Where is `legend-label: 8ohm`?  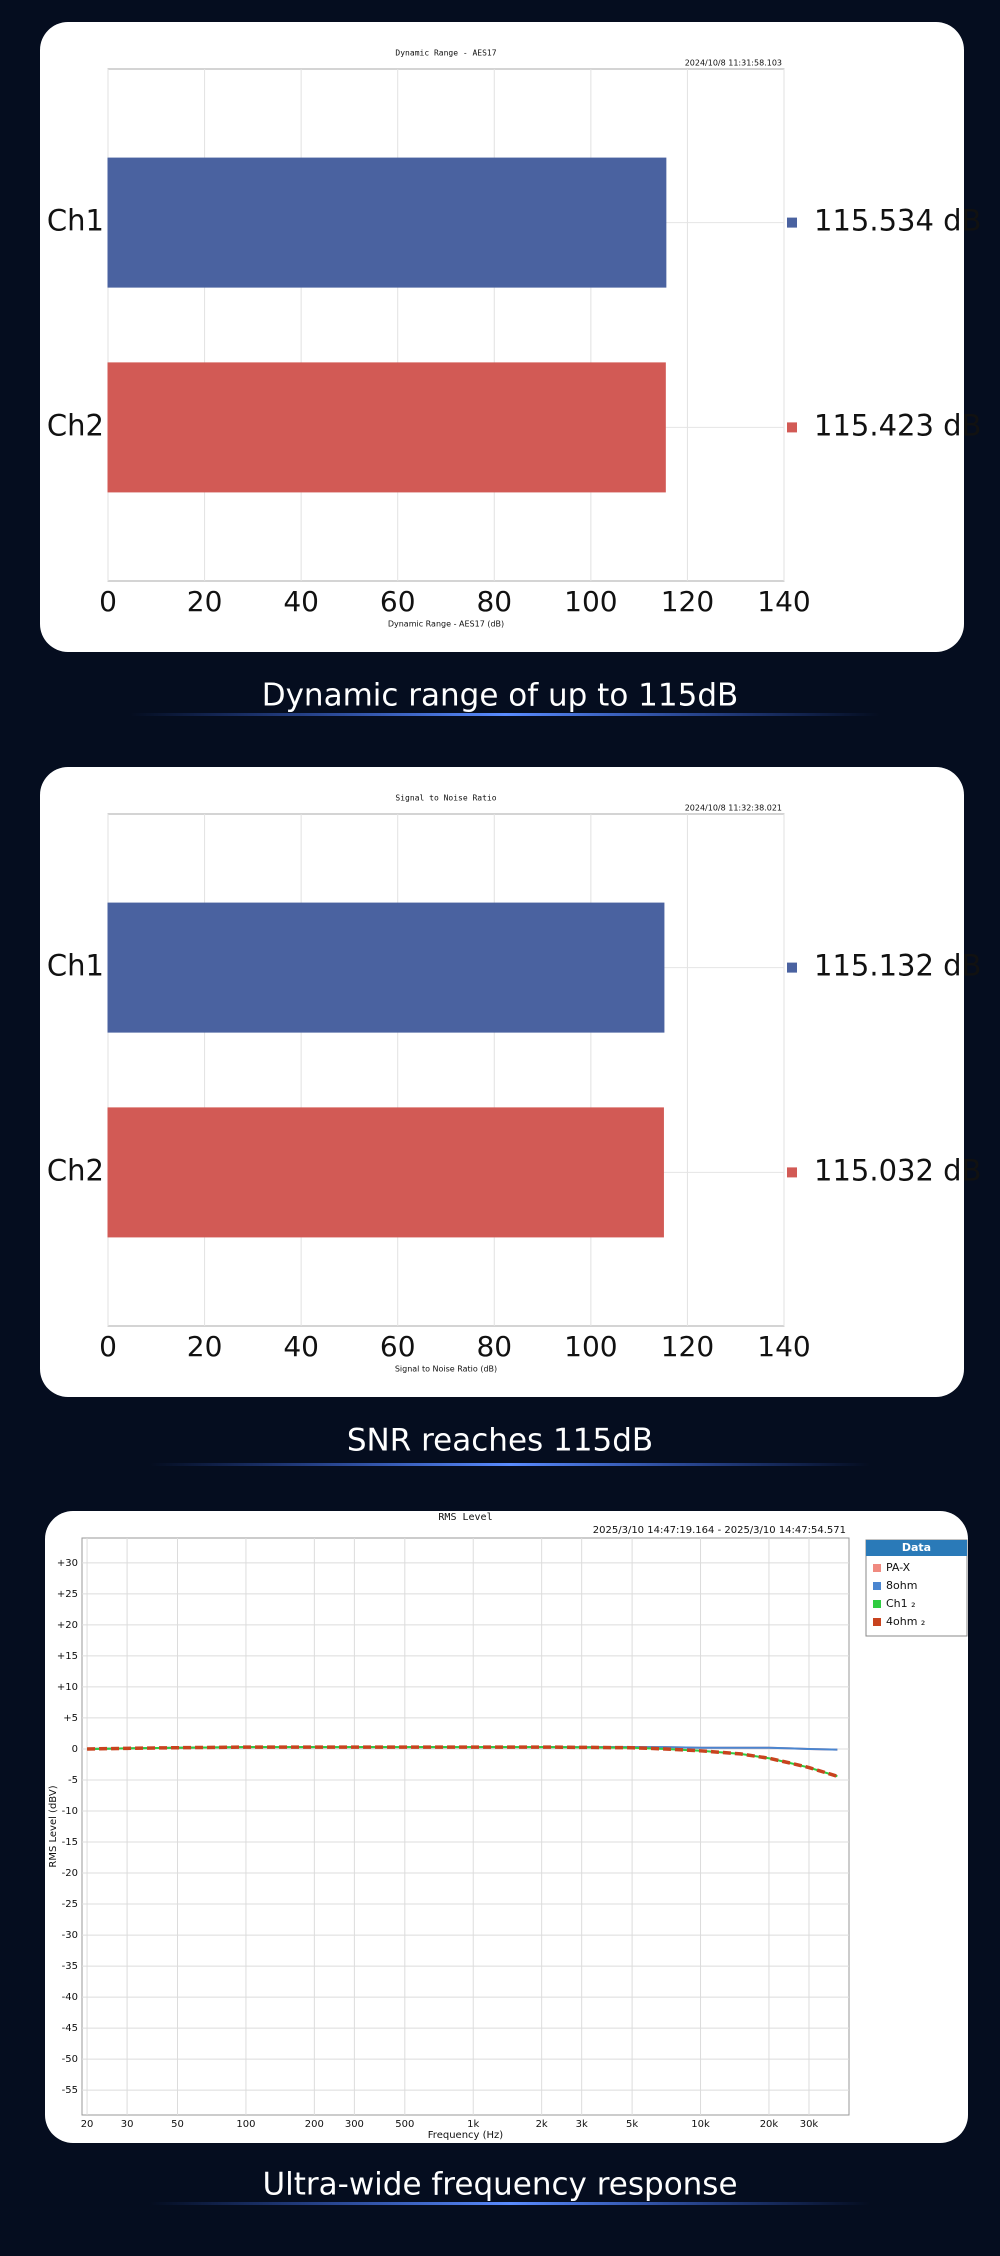
legend-label: 8ohm is located at coordinates (901, 1585).